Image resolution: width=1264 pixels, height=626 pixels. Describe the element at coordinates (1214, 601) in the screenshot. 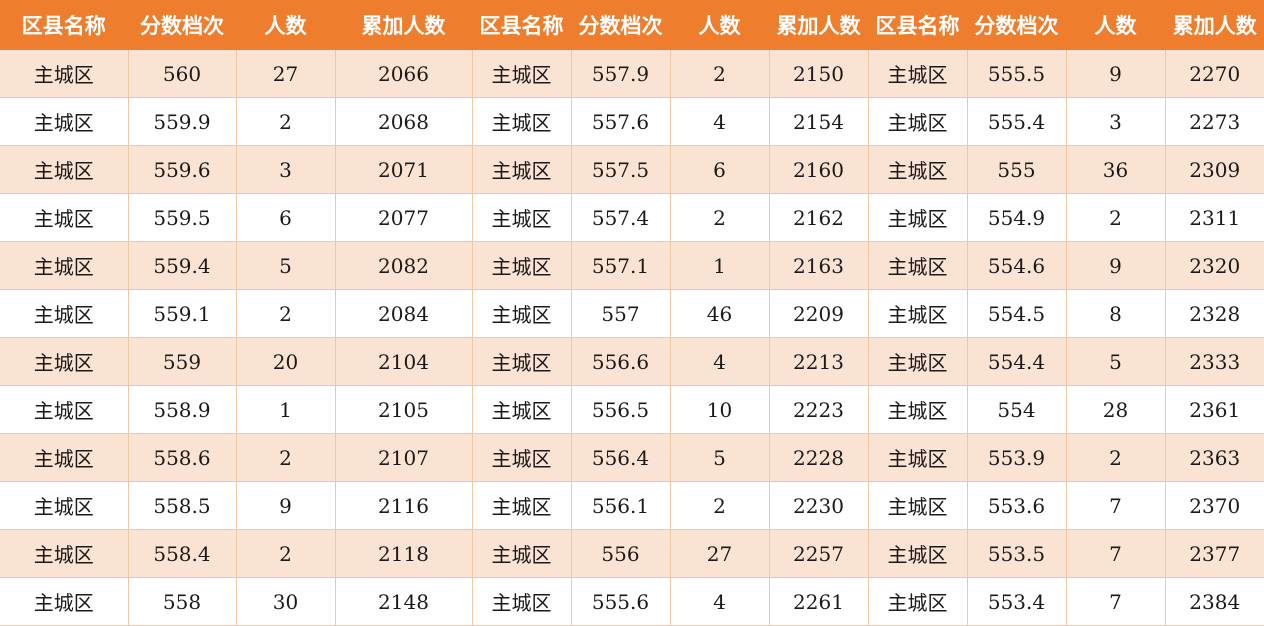

I see `cumulative-cell: 2384` at that location.